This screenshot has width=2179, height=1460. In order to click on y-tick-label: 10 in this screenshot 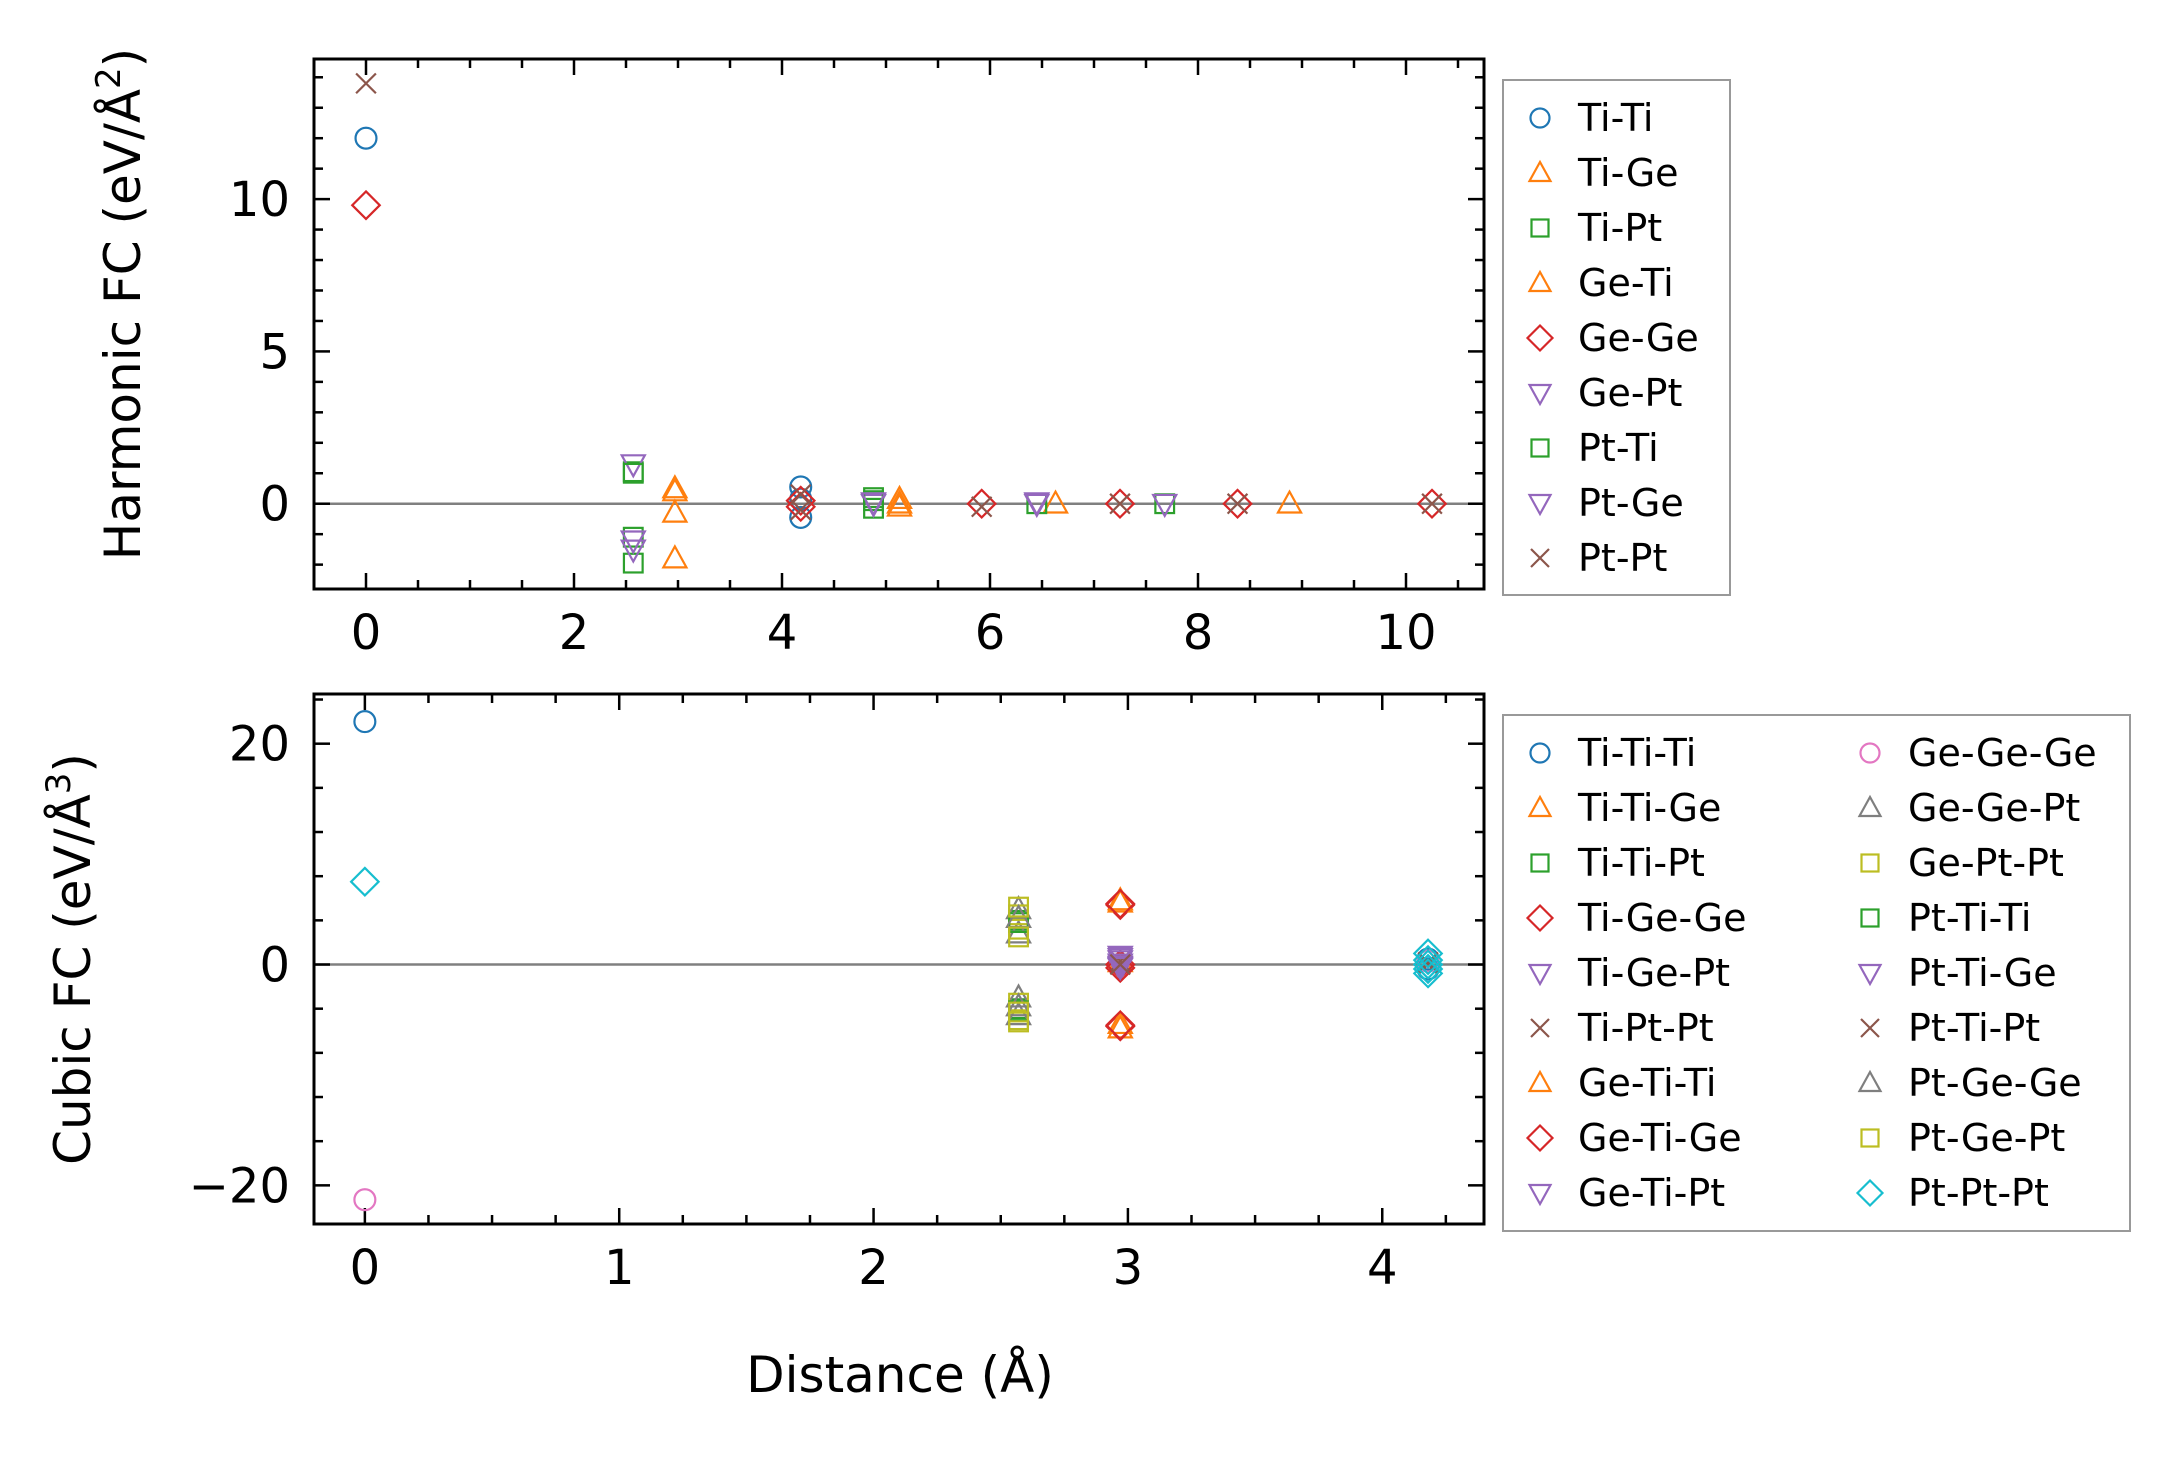, I will do `click(259, 200)`.